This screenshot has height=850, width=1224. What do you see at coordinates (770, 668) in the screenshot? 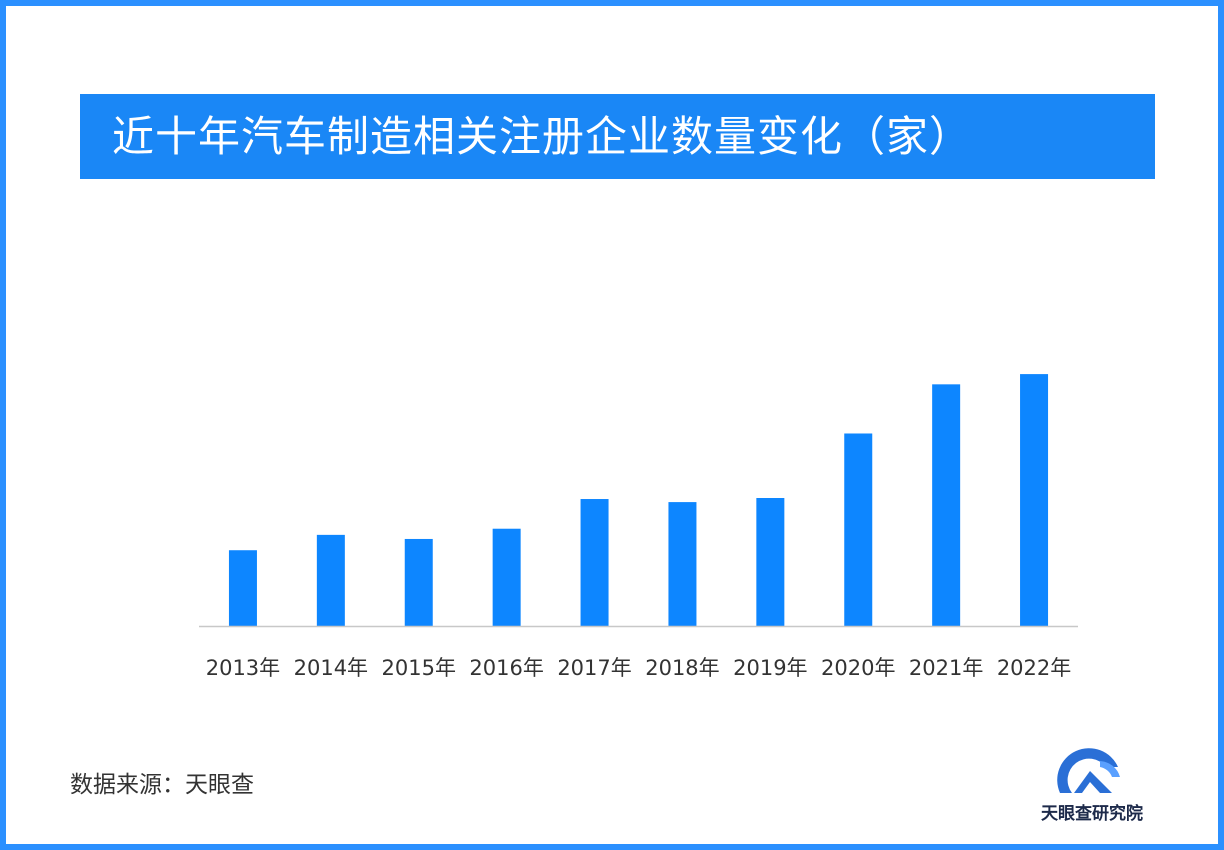
I see `x-tick-label: 2019年` at bounding box center [770, 668].